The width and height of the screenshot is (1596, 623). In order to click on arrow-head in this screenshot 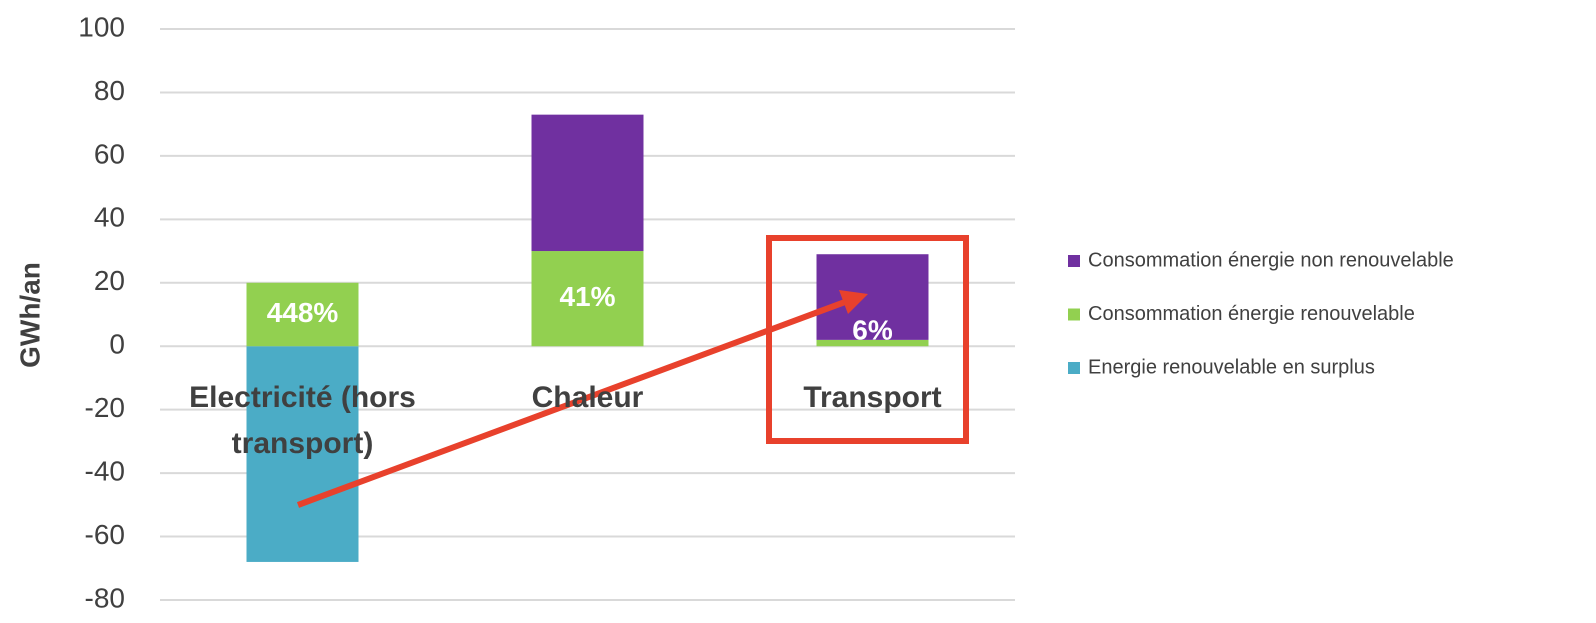, I will do `click(853, 302)`.